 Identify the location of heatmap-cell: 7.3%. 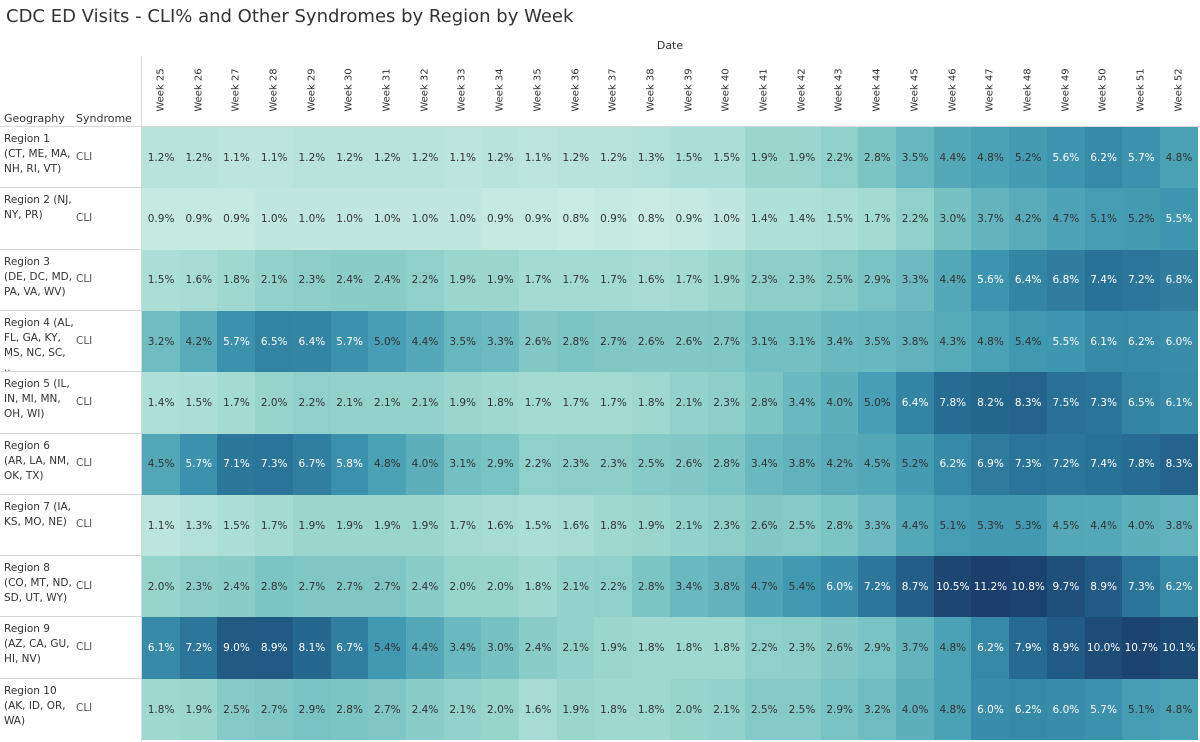
(1028, 464).